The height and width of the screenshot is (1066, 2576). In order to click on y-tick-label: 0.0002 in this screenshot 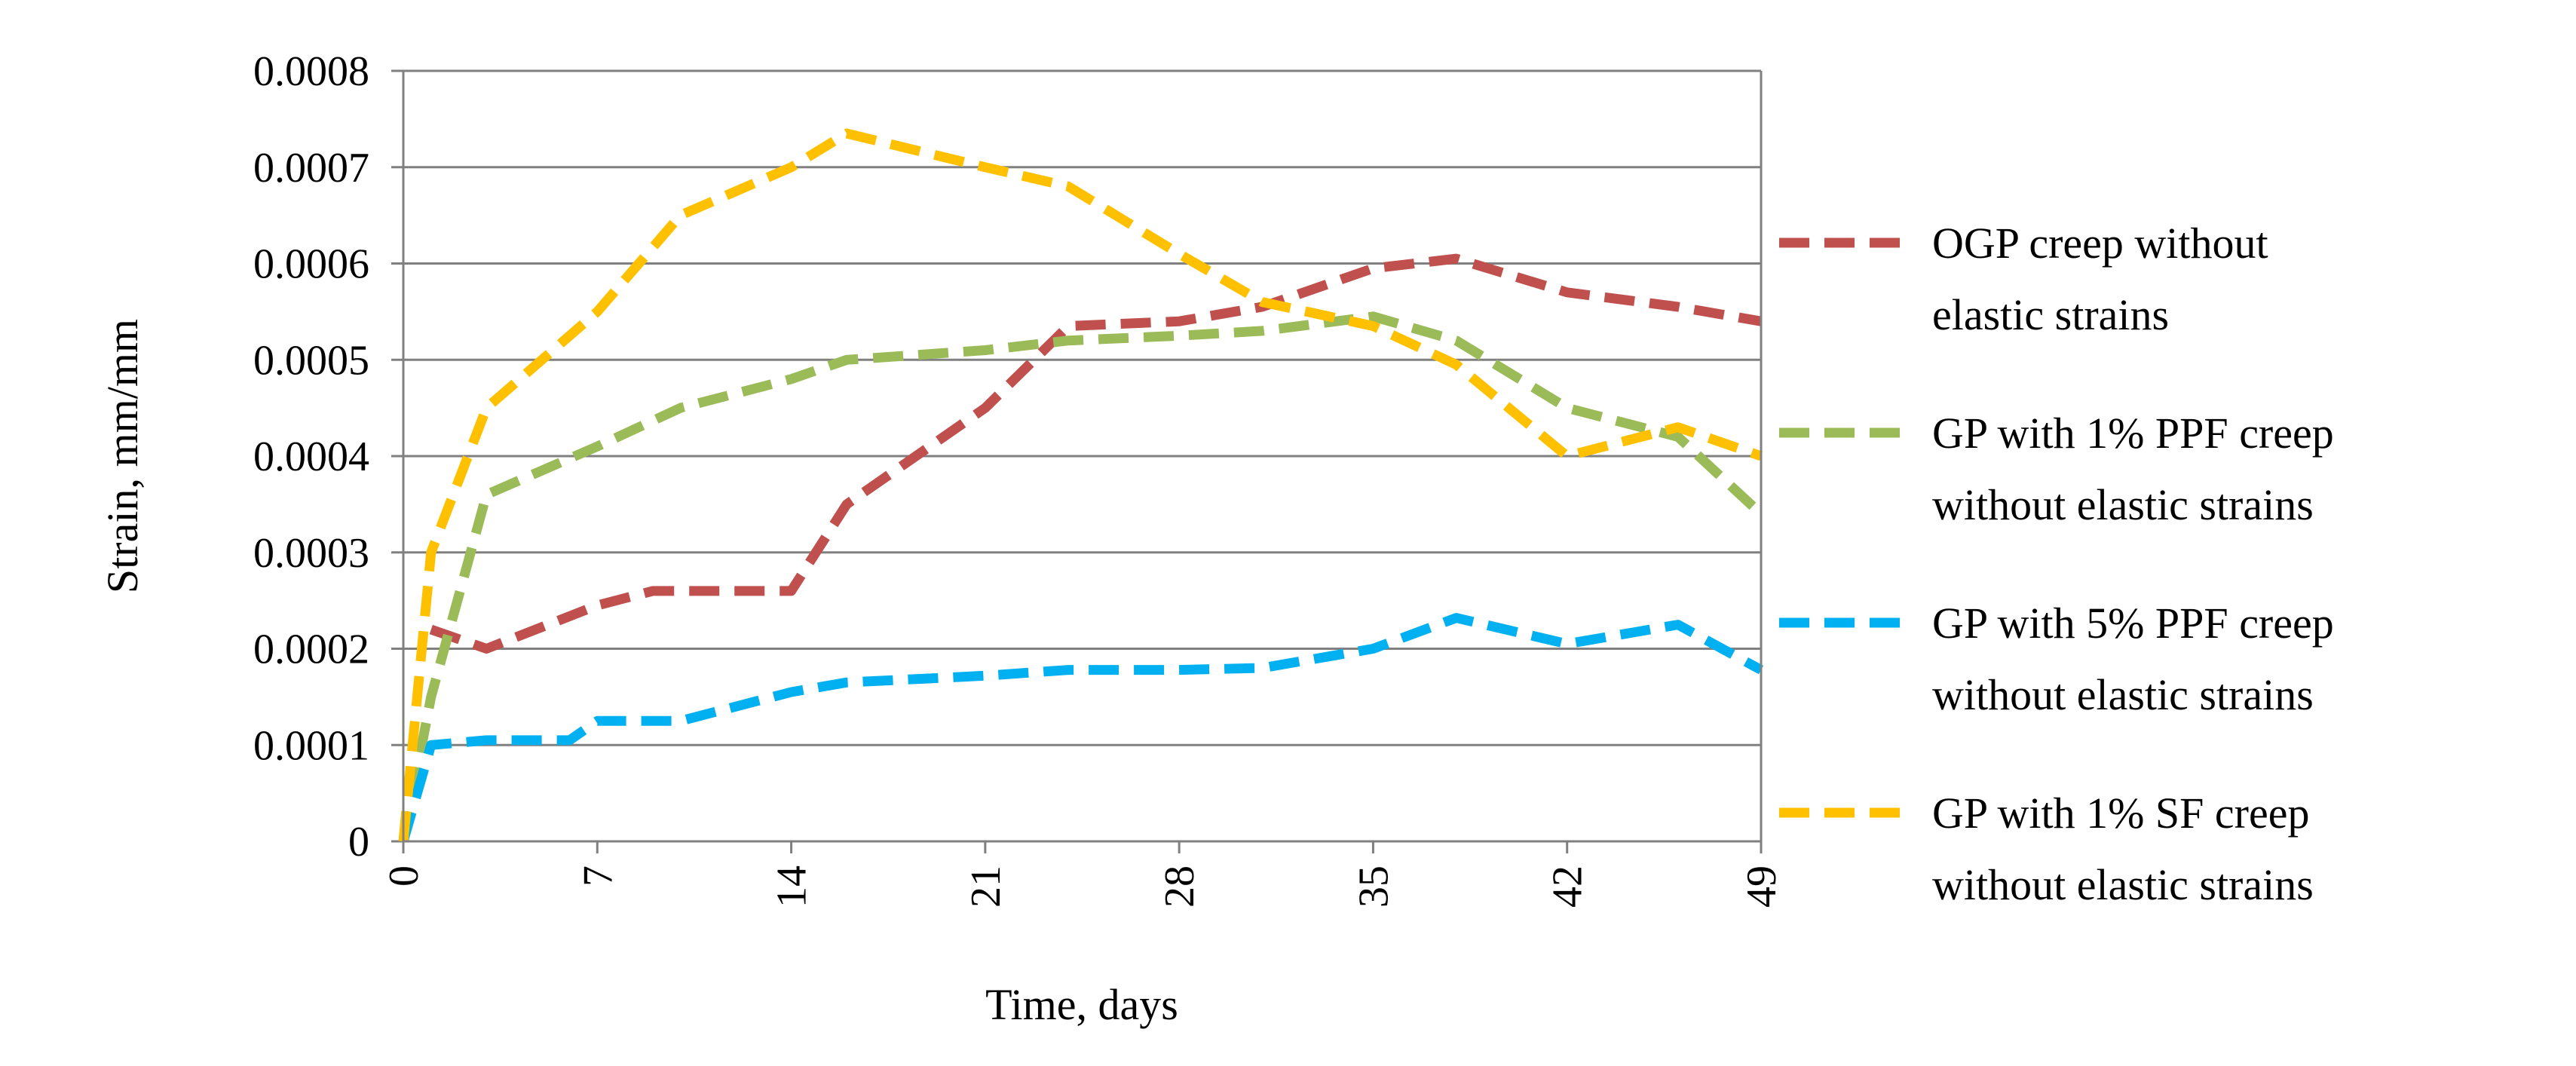, I will do `click(311, 650)`.